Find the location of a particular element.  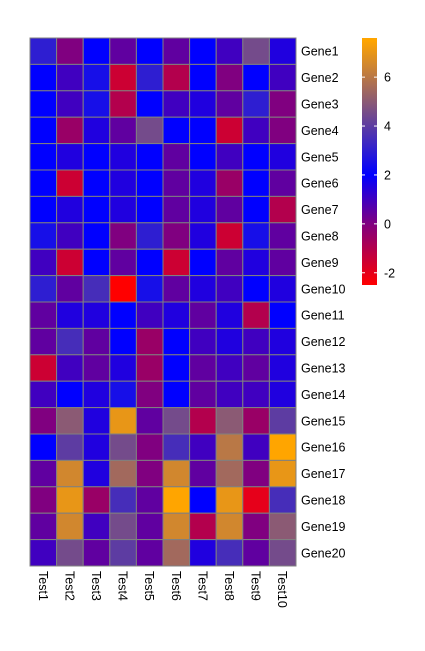

row-label: Gene18 is located at coordinates (323, 501).